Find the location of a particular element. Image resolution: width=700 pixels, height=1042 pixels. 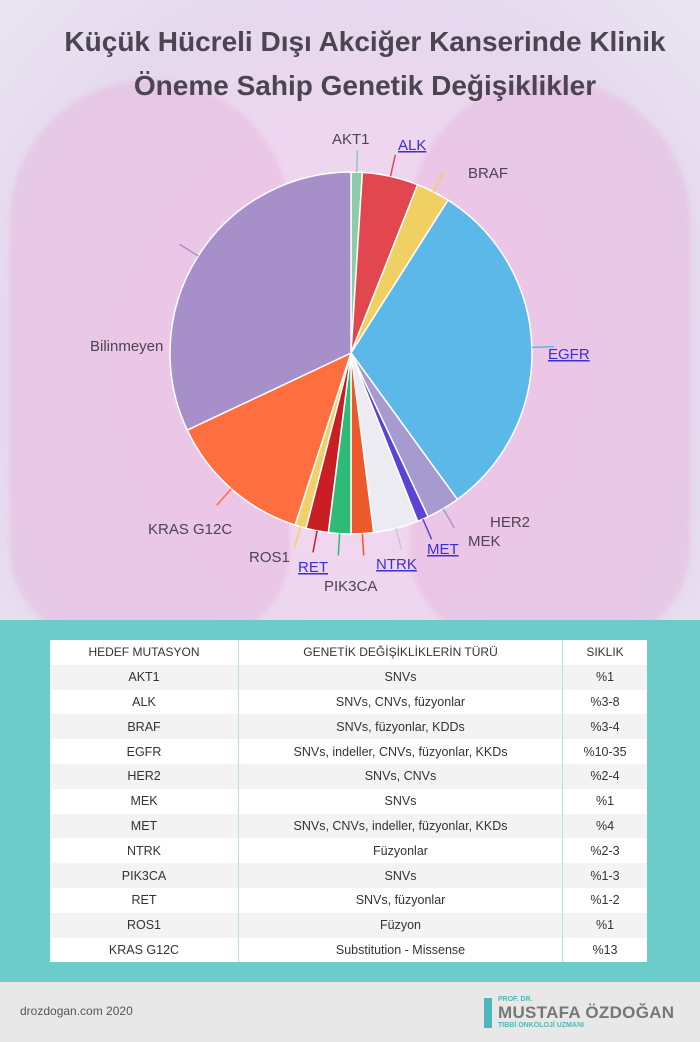

slice-label-alk: ALK is located at coordinates (412, 145).